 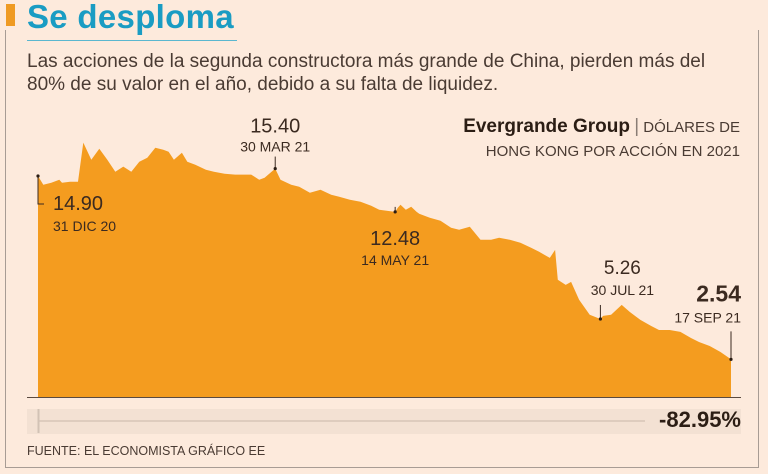 I want to click on annotation-date: 17 SEP 21, so click(x=707, y=317).